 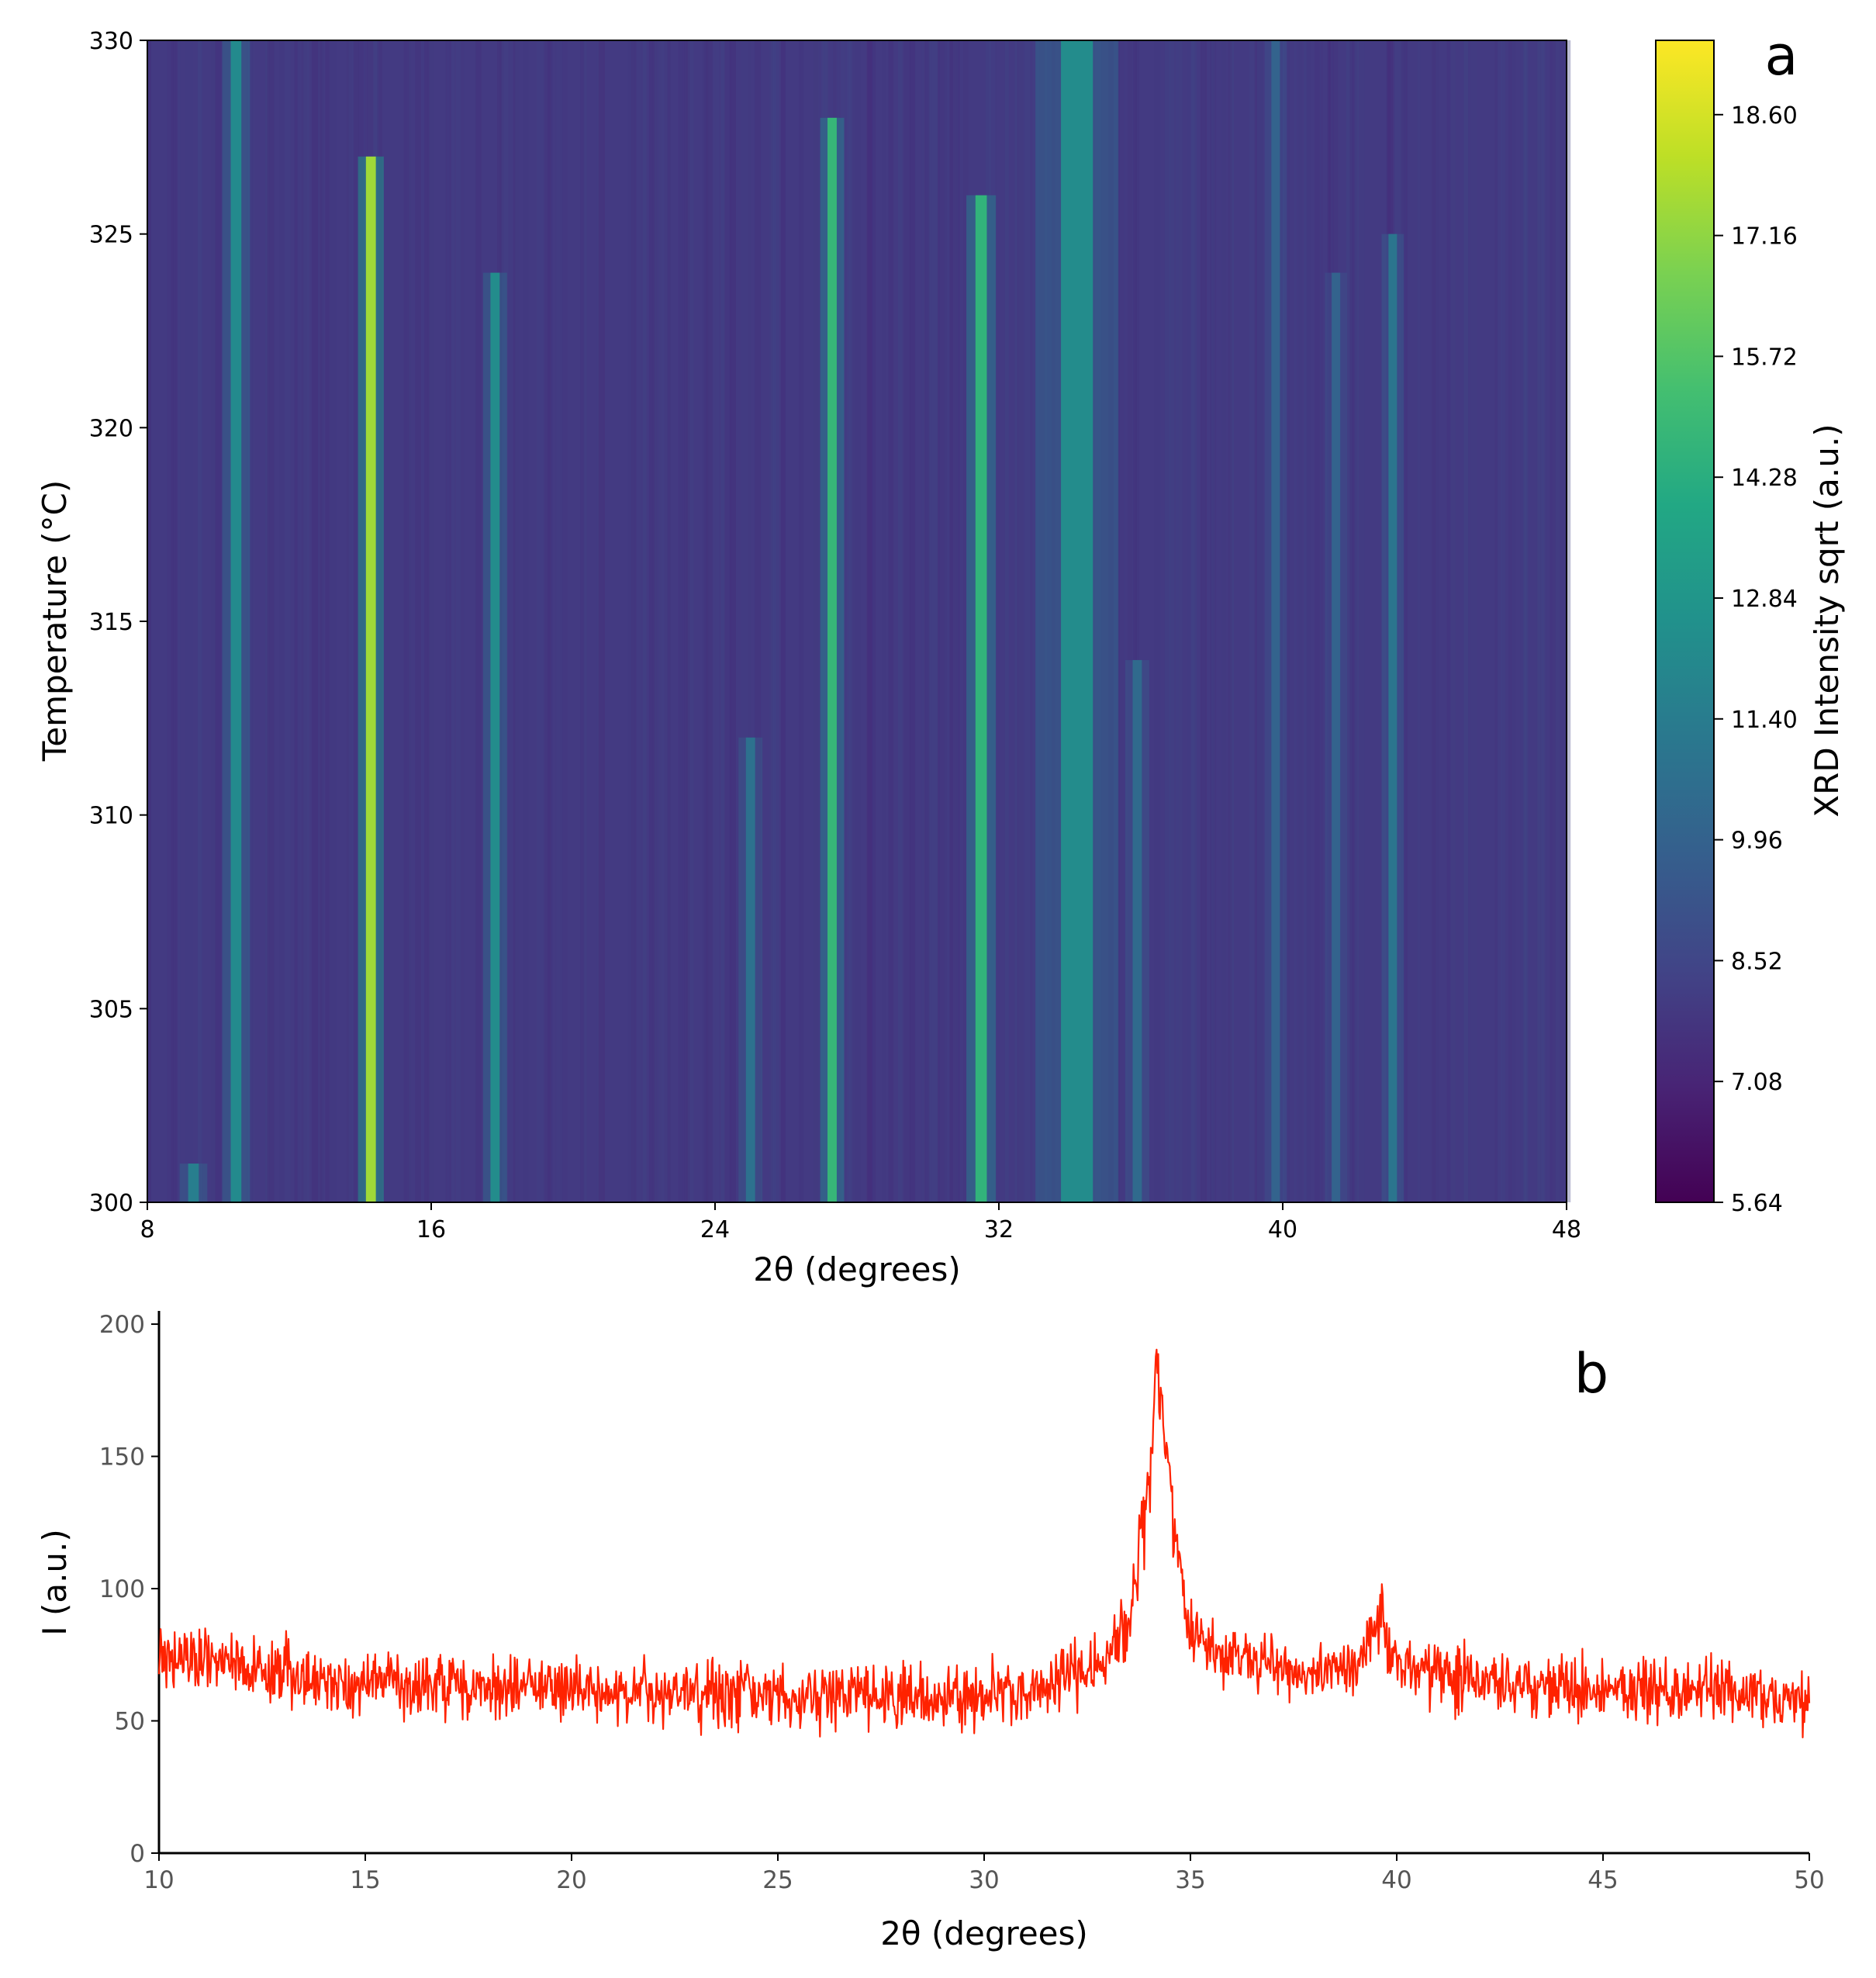 What do you see at coordinates (1566, 1229) in the screenshot?
I see `heatmap-x-tick-label: 48` at bounding box center [1566, 1229].